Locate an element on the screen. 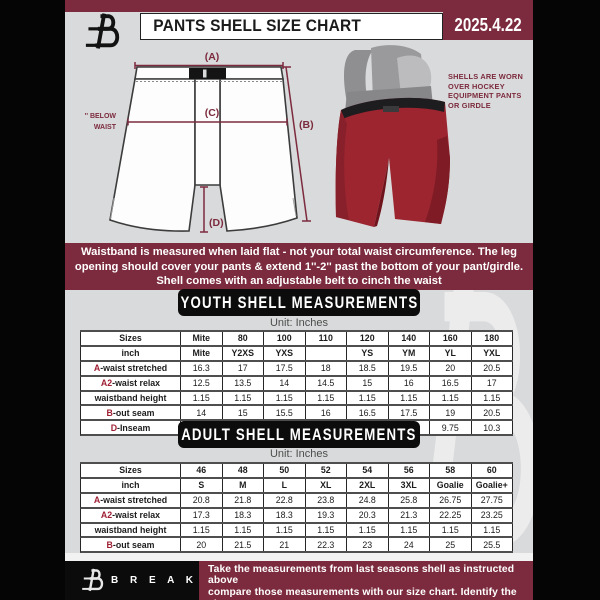 The height and width of the screenshot is (600, 600). table-cell: 16.5 is located at coordinates (451, 383).